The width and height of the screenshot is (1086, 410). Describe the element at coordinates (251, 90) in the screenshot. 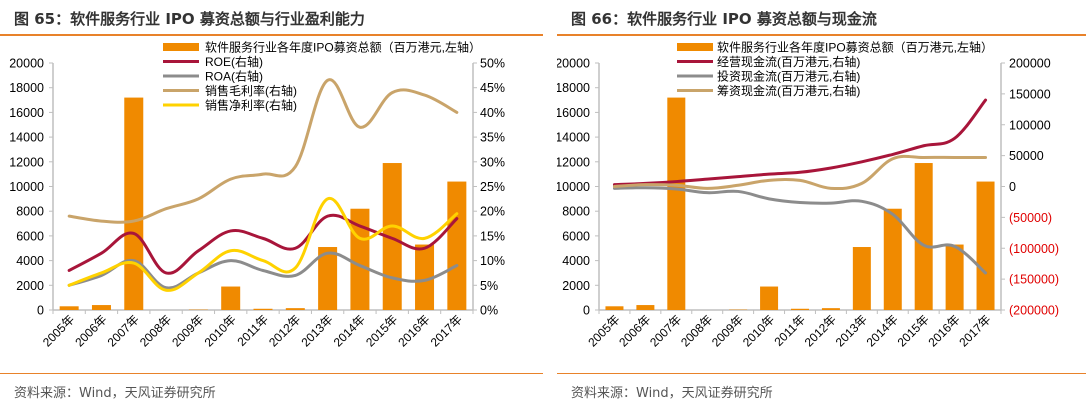

I see `legend-label: 销售毛利率(右轴)` at that location.